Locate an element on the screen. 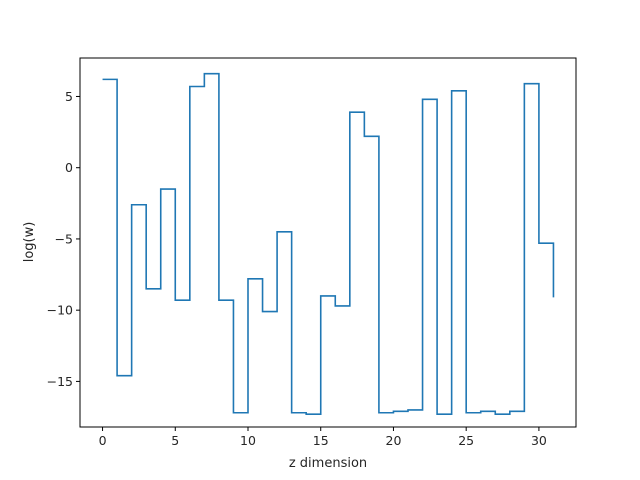 The height and width of the screenshot is (480, 640). y-tick-label: 0 is located at coordinates (69, 167).